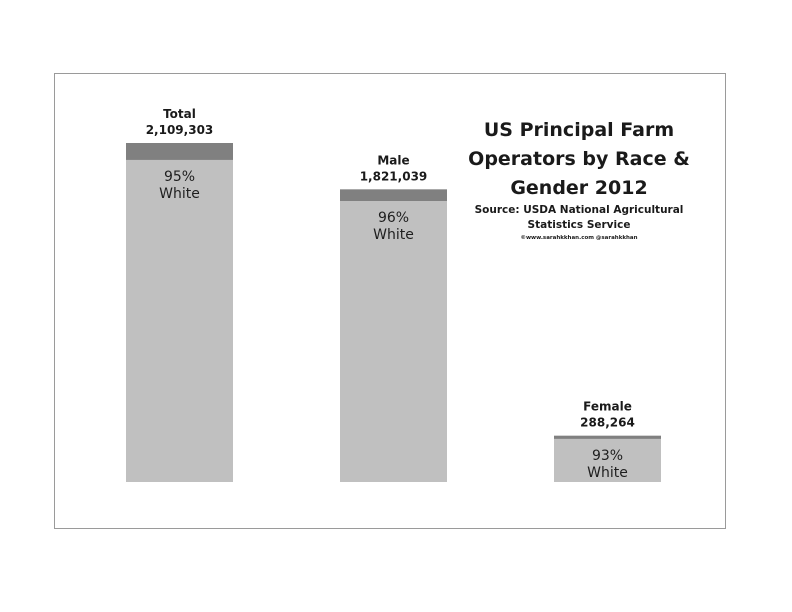 The image size is (792, 612). Describe the element at coordinates (179, 177) in the screenshot. I see `share-label-total: 95%` at that location.